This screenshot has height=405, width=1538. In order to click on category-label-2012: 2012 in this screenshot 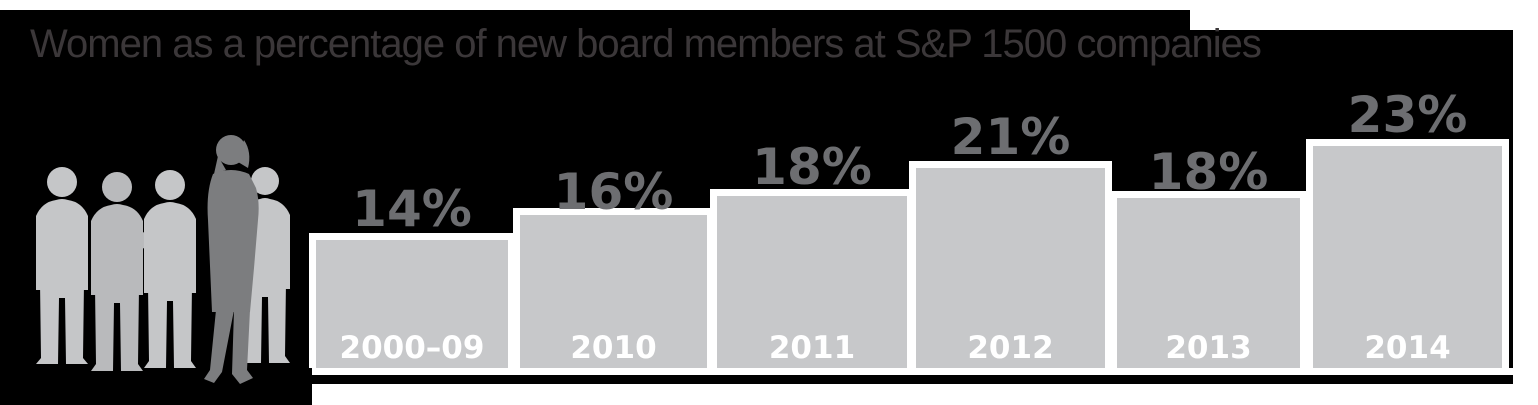, I will do `click(1010, 348)`.